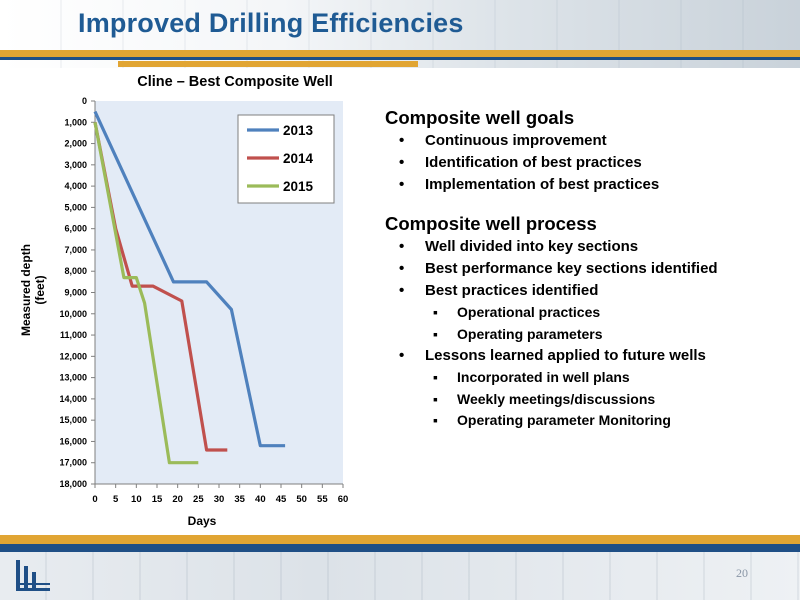 The height and width of the screenshot is (600, 800). Describe the element at coordinates (198, 499) in the screenshot. I see `x-tick-label: 25` at that location.